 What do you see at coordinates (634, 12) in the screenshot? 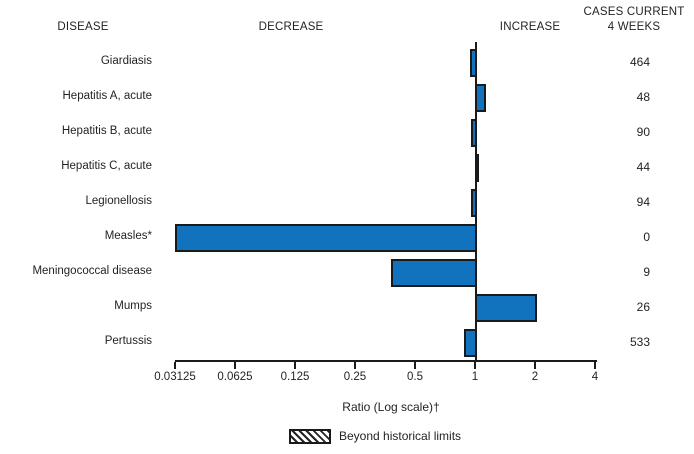
I see `column-header-cases-line1: CASES CURRENT` at bounding box center [634, 12].